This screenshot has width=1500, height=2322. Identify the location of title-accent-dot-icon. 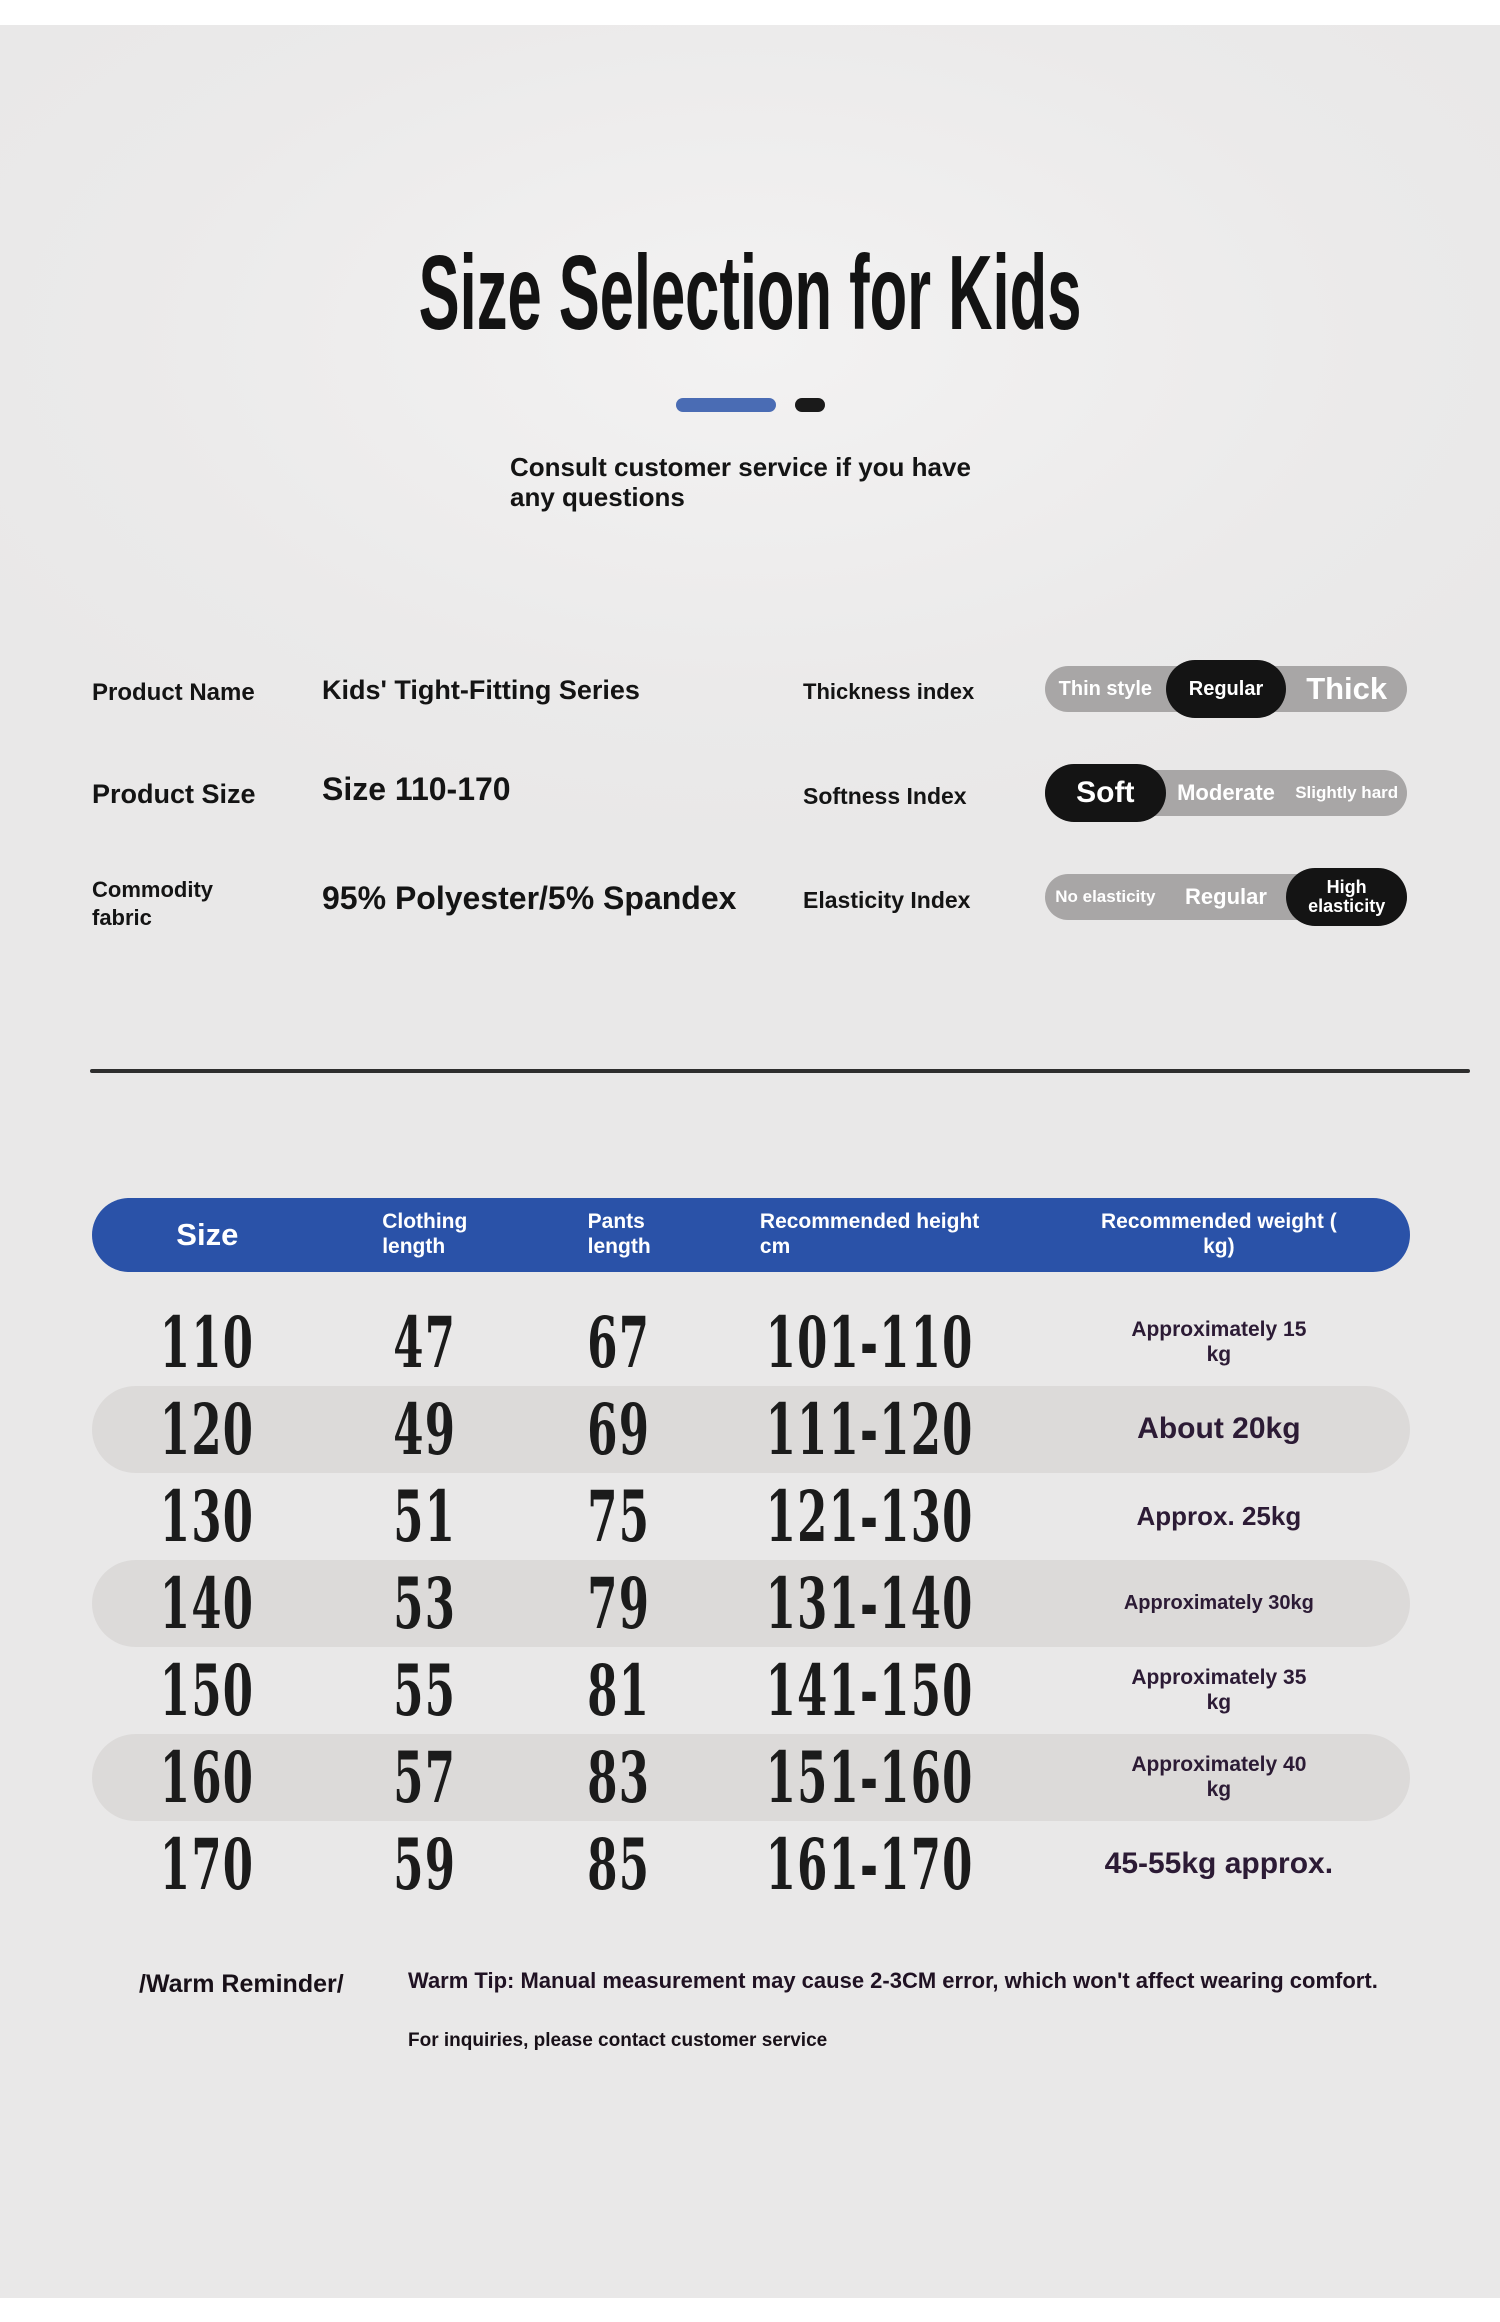
(809, 405).